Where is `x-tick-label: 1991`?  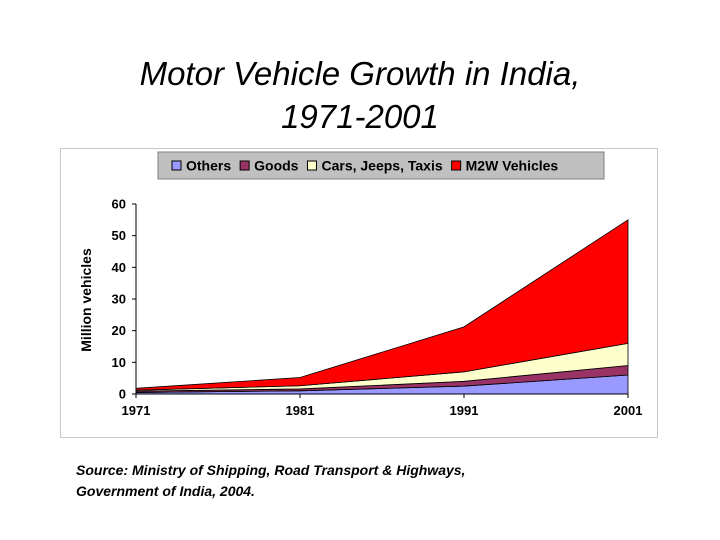
x-tick-label: 1991 is located at coordinates (464, 410).